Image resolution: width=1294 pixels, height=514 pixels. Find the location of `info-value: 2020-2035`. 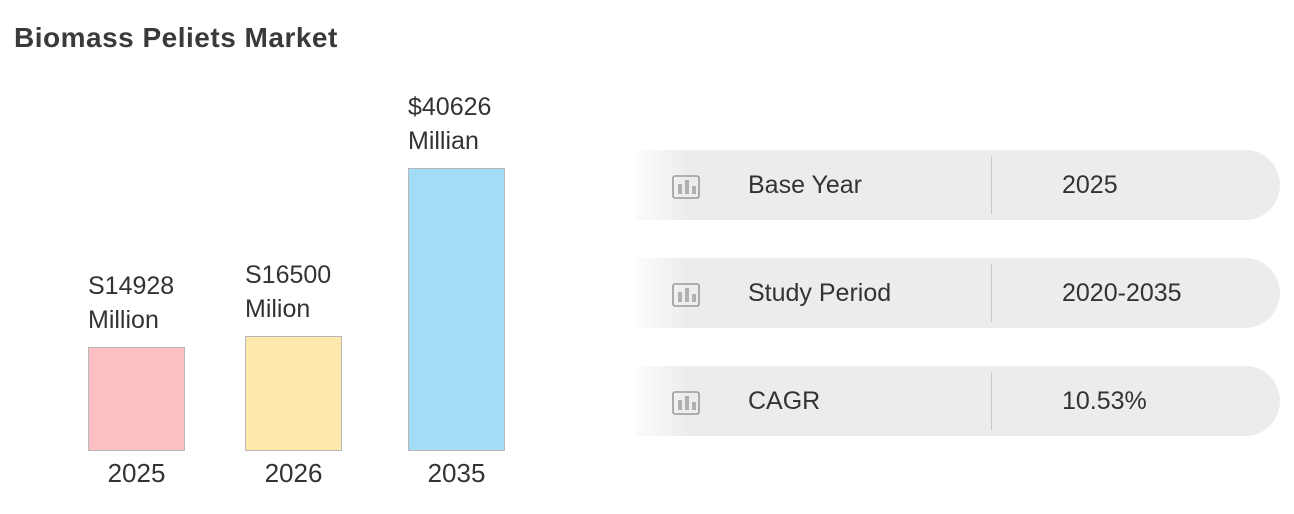

info-value: 2020-2035 is located at coordinates (1122, 293).